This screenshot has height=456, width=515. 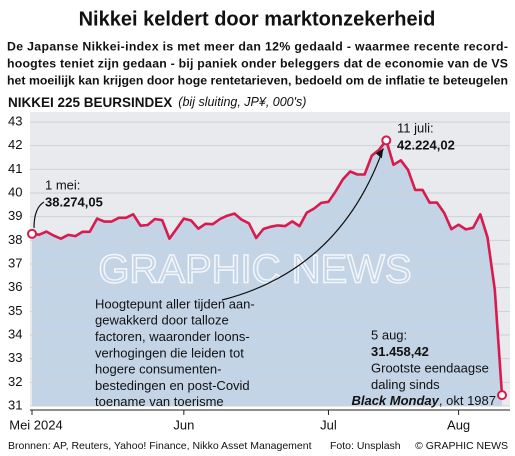 What do you see at coordinates (395, 400) in the screenshot?
I see `annotation-emphasis: Black Monday` at bounding box center [395, 400].